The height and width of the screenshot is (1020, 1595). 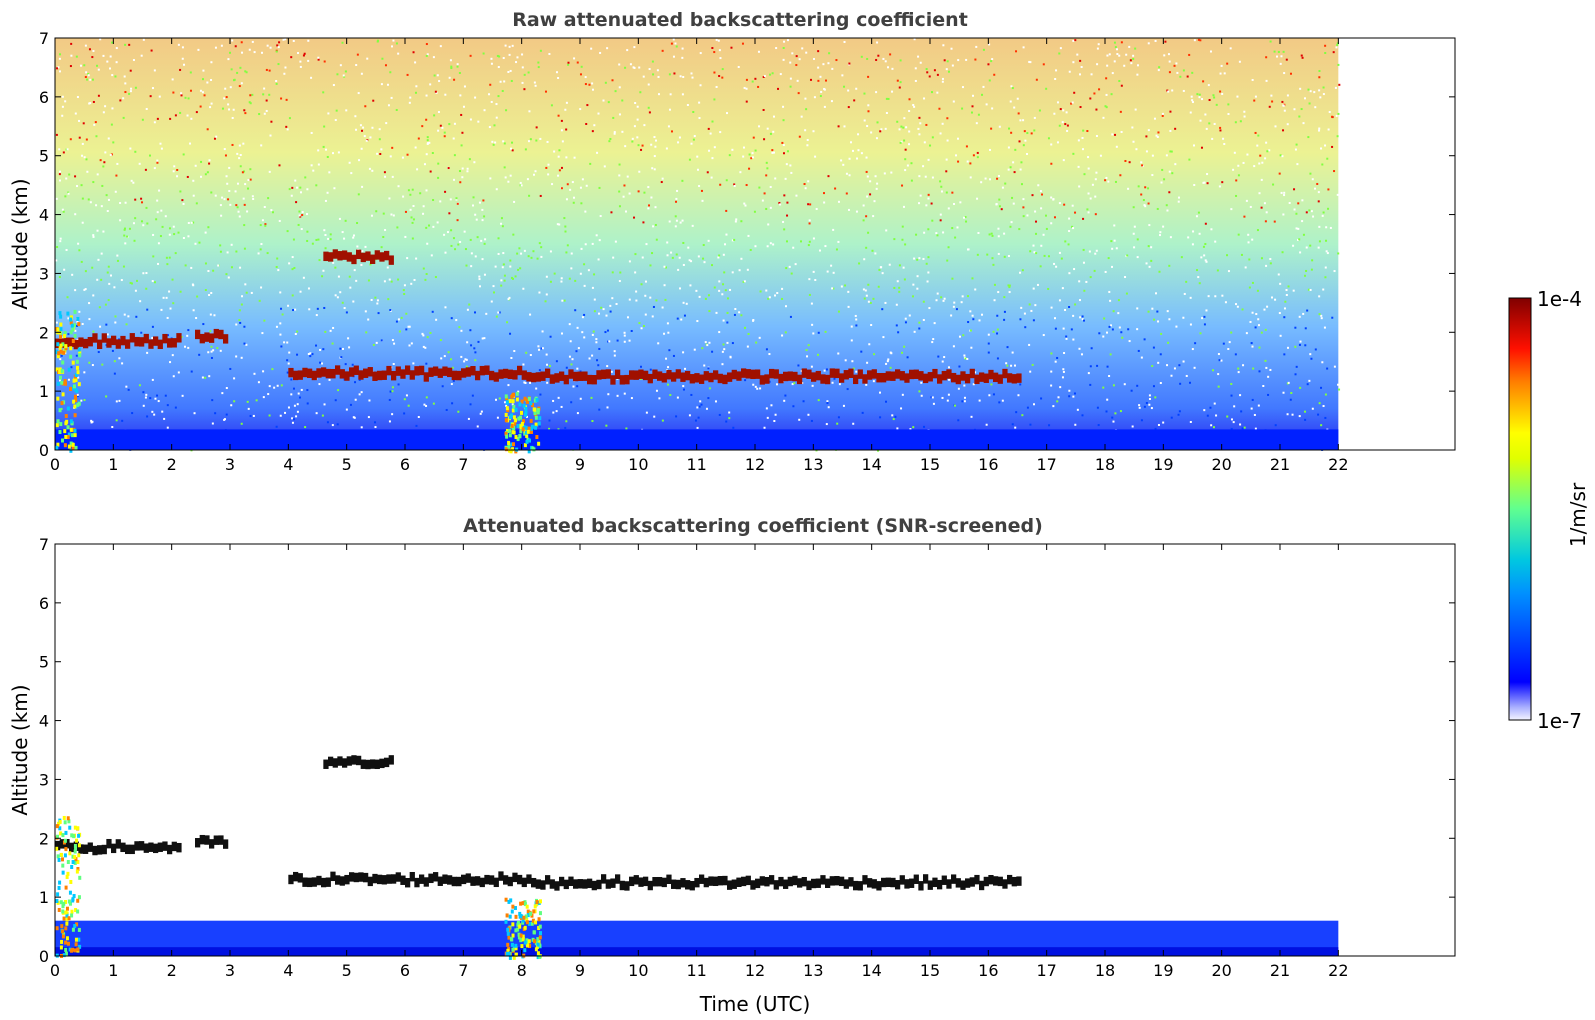 What do you see at coordinates (44, 391) in the screenshot?
I see `y-tick-label: 1` at bounding box center [44, 391].